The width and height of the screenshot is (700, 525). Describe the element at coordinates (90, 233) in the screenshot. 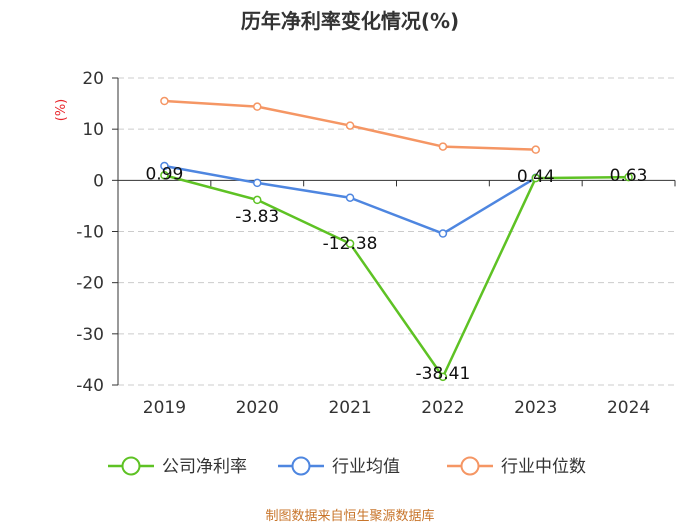

I see `y-tick-label: -10` at that location.